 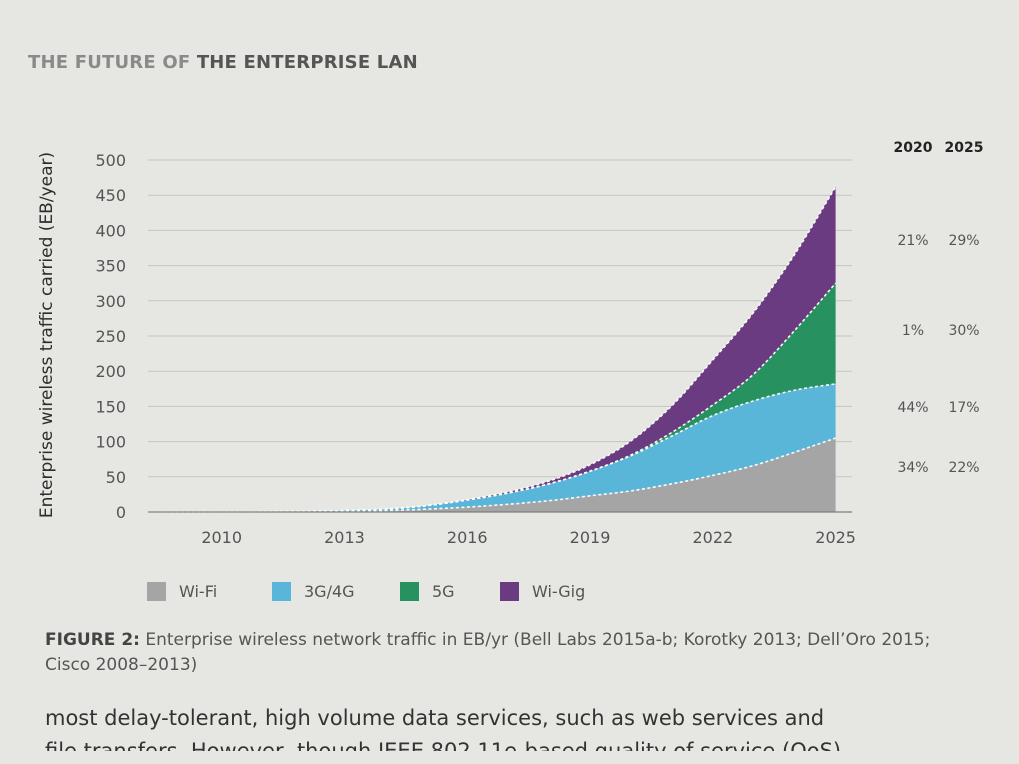 What do you see at coordinates (712, 537) in the screenshot?
I see `x-tick-label: 2022` at bounding box center [712, 537].